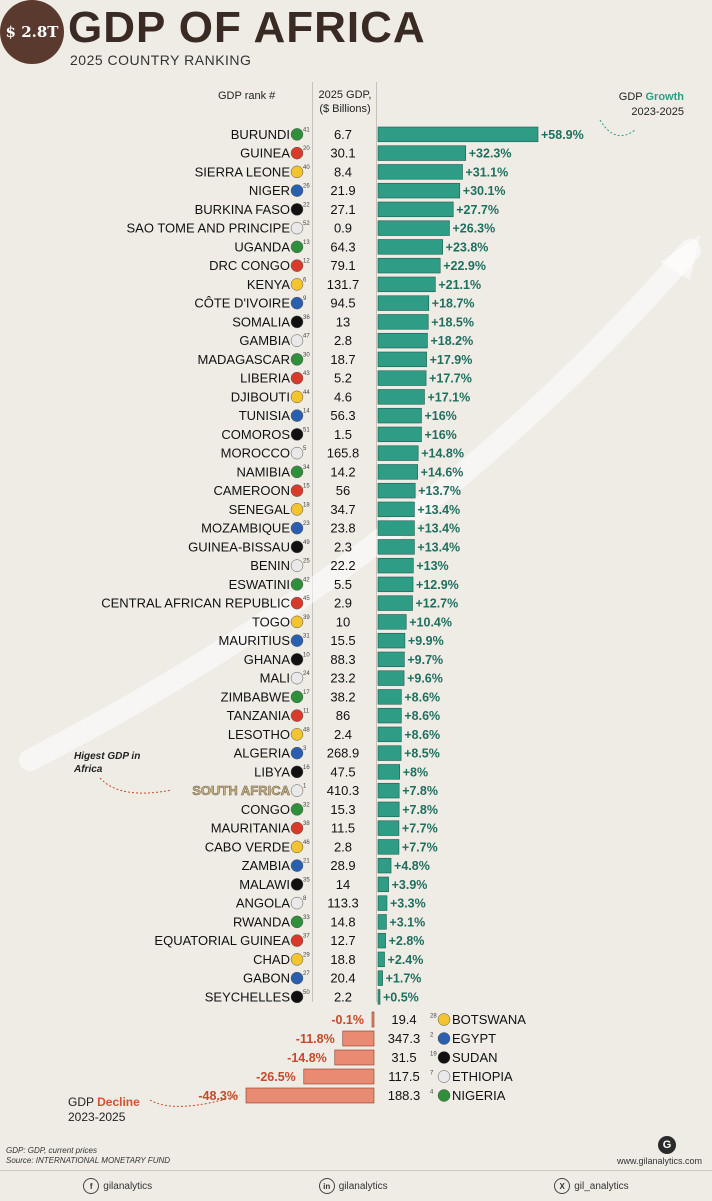  Describe the element at coordinates (412, 866) in the screenshot. I see `growth-value-label: +4.8%` at that location.